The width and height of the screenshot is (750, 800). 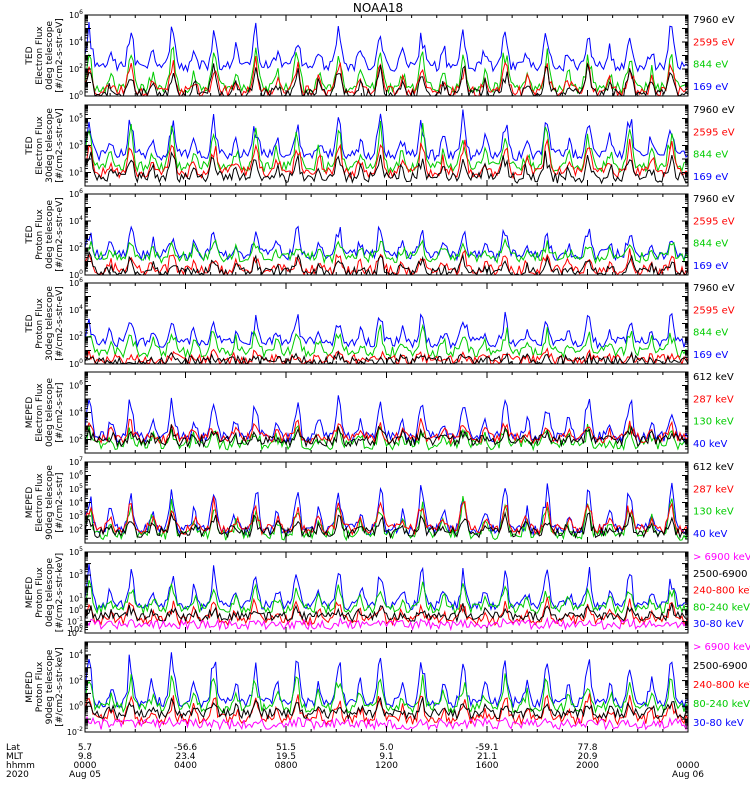 I want to click on x-tick-label-mlt: 20.9, so click(x=587, y=757).